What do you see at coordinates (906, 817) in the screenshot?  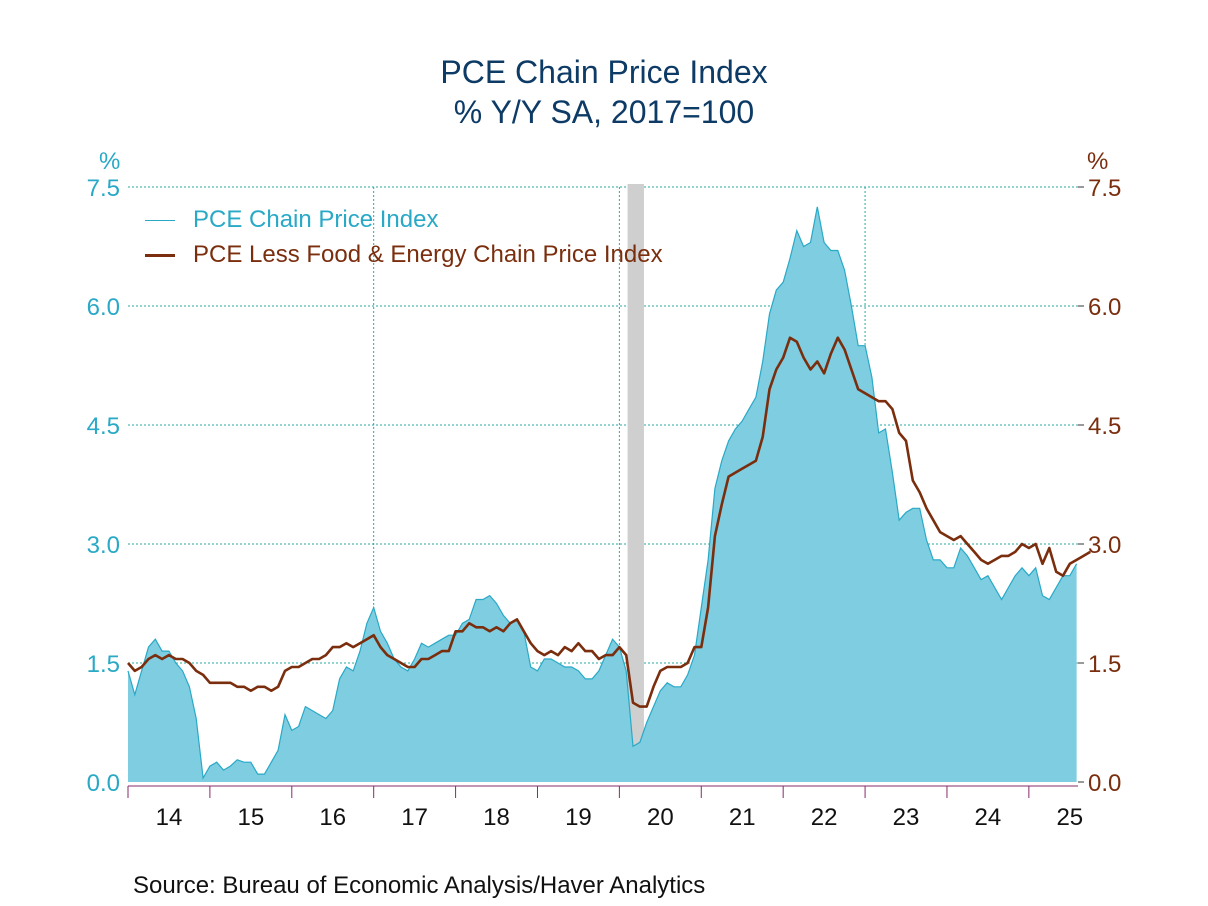 I see `x-tick-label: 23` at bounding box center [906, 817].